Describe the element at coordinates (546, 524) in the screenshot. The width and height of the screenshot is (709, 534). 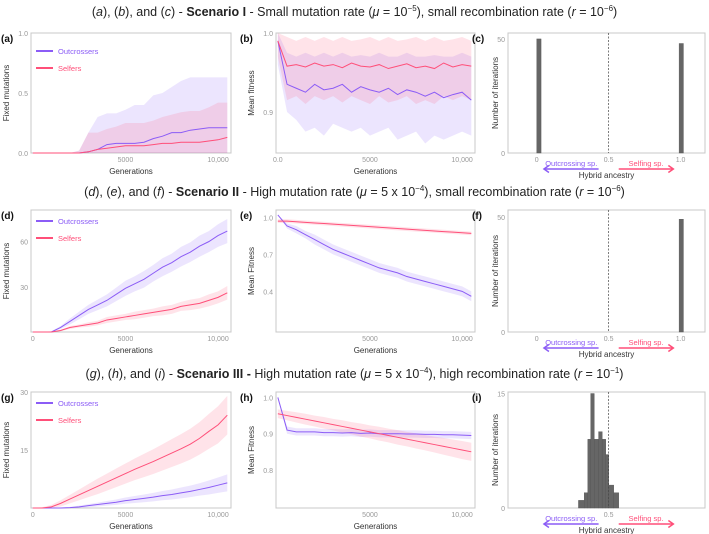
I see `arrow-left-icon` at that location.